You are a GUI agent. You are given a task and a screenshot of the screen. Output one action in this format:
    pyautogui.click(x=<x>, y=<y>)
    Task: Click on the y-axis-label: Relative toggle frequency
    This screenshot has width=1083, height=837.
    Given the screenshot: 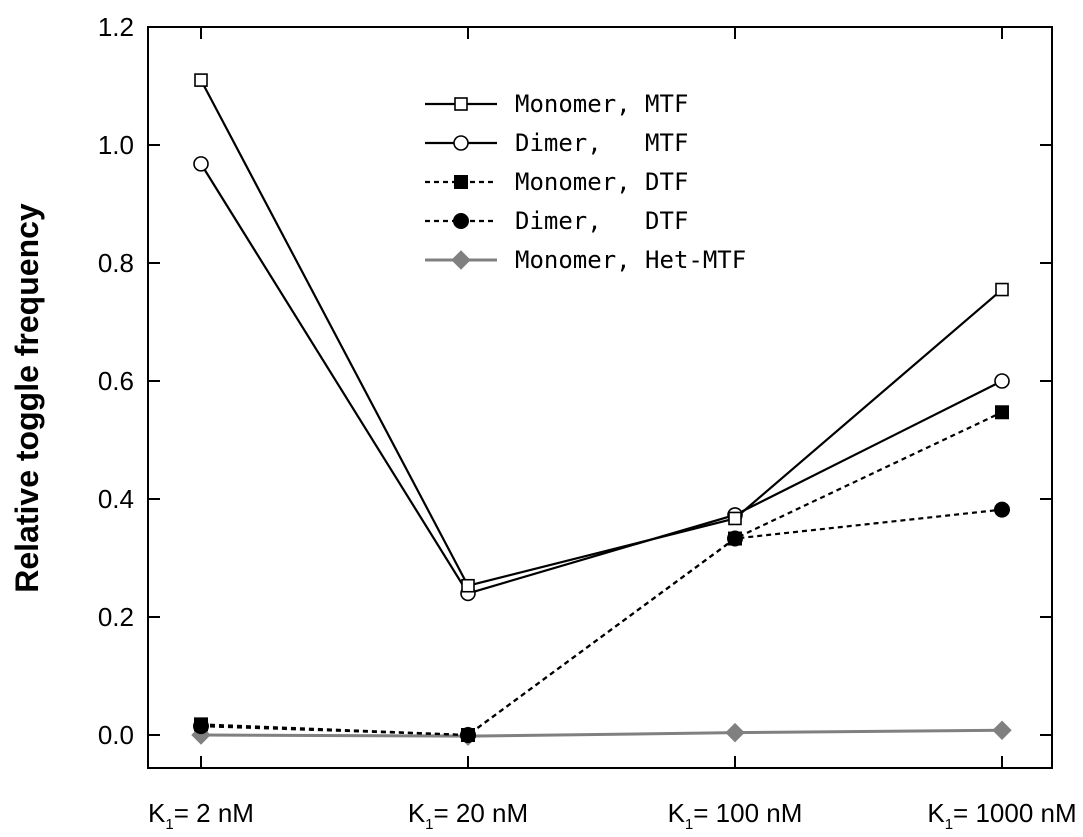 What is the action you would take?
    pyautogui.click(x=27, y=398)
    